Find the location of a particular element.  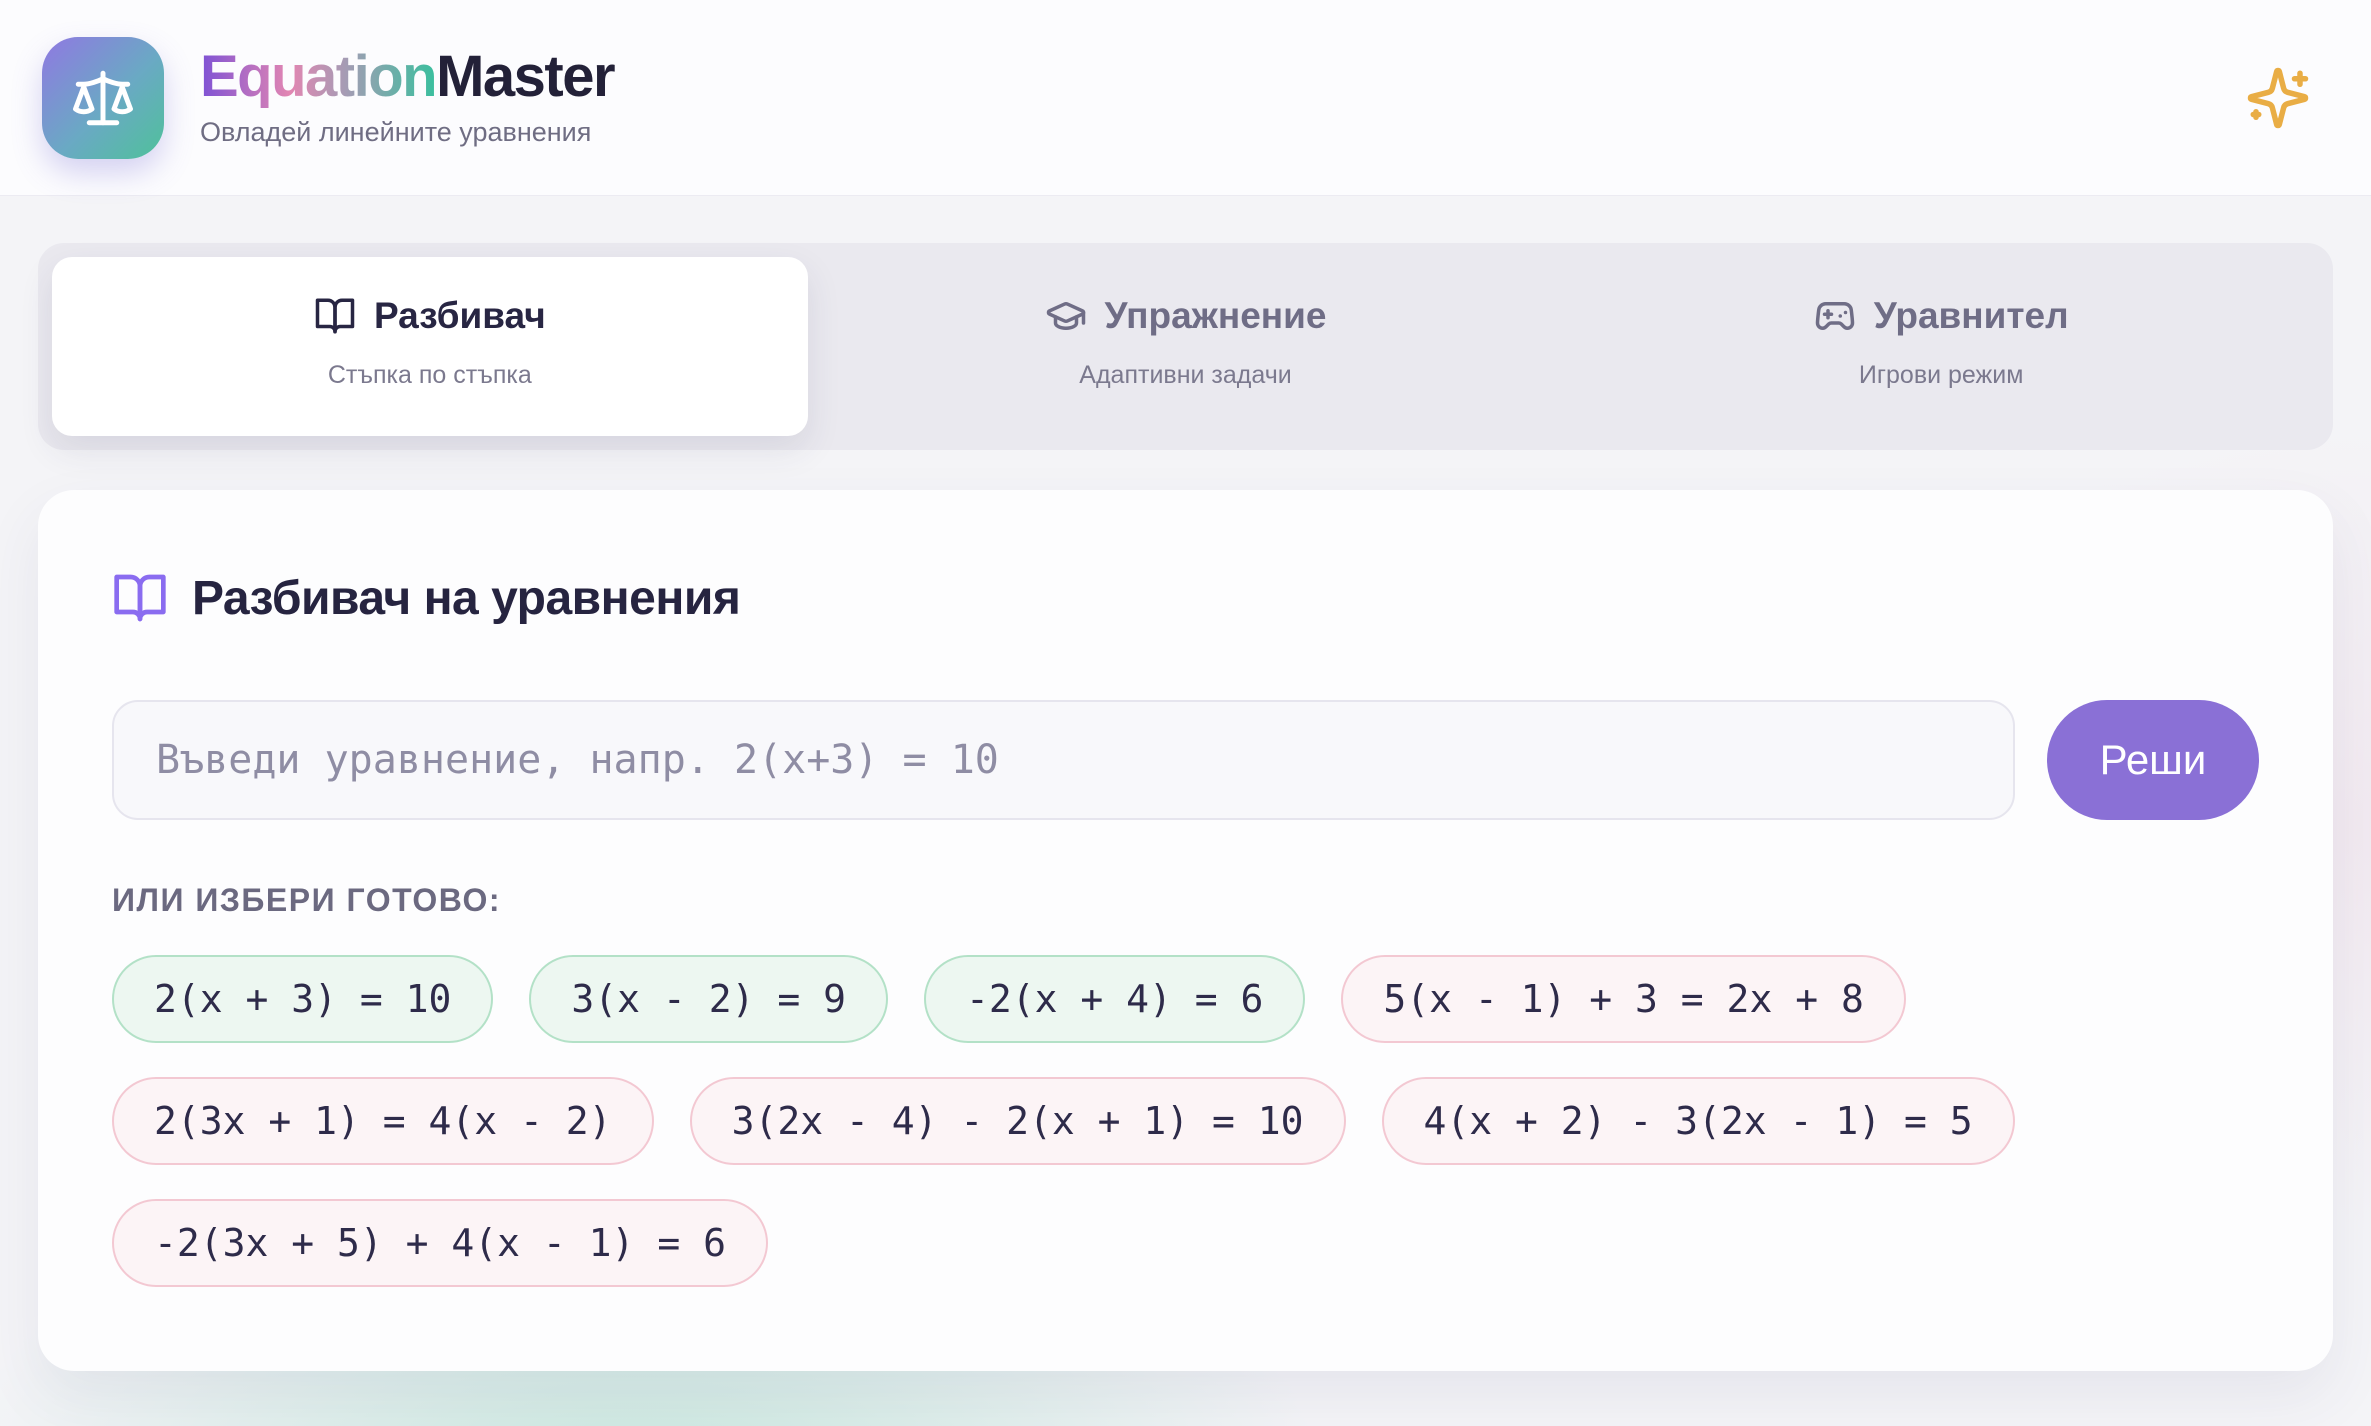

tab-solver-label: Разбивач is located at coordinates (459, 315).